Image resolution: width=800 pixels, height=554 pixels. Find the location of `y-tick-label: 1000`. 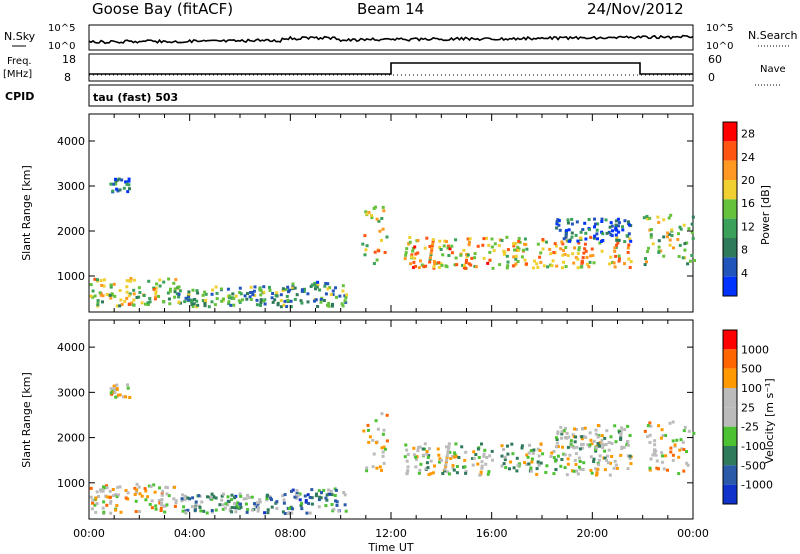

y-tick-label: 1000 is located at coordinates (71, 483).